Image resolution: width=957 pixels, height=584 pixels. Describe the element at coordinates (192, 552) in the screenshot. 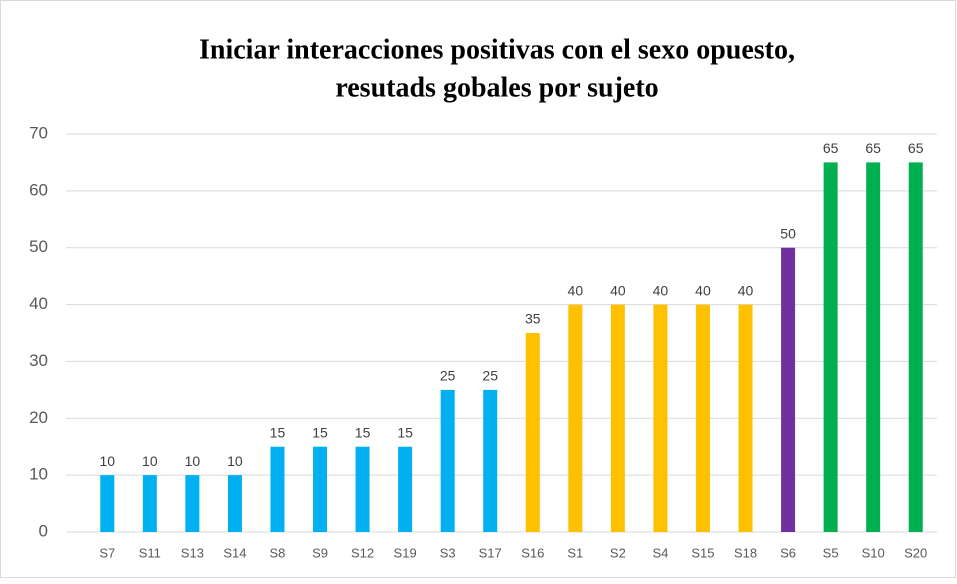

I see `x-tick-label: S13` at that location.